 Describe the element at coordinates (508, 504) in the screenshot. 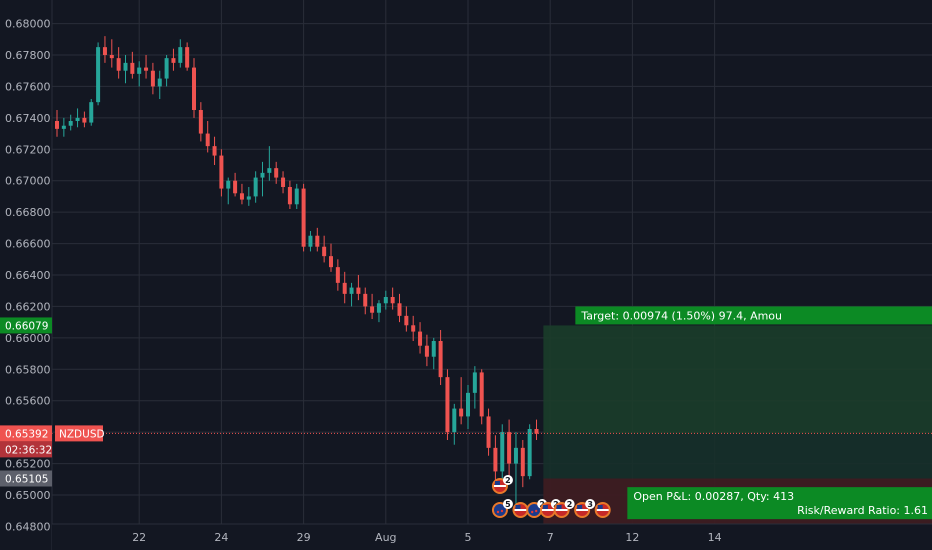

I see `event-count: 5` at that location.